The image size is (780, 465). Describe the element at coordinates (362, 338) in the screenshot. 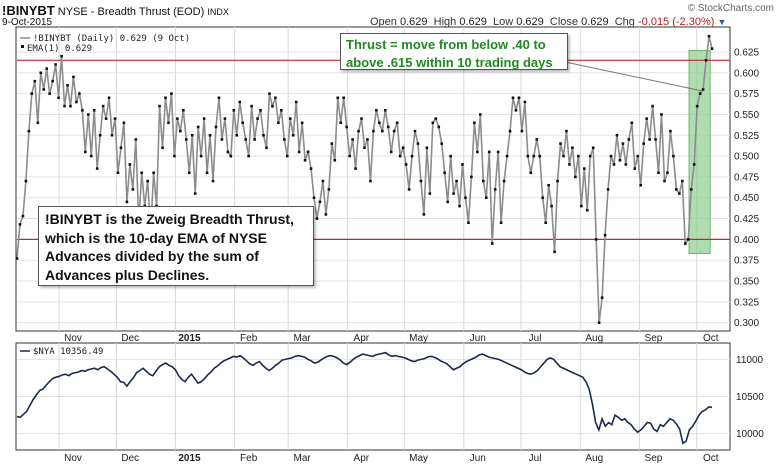

I see `main-x-tick-label: Apr` at that location.